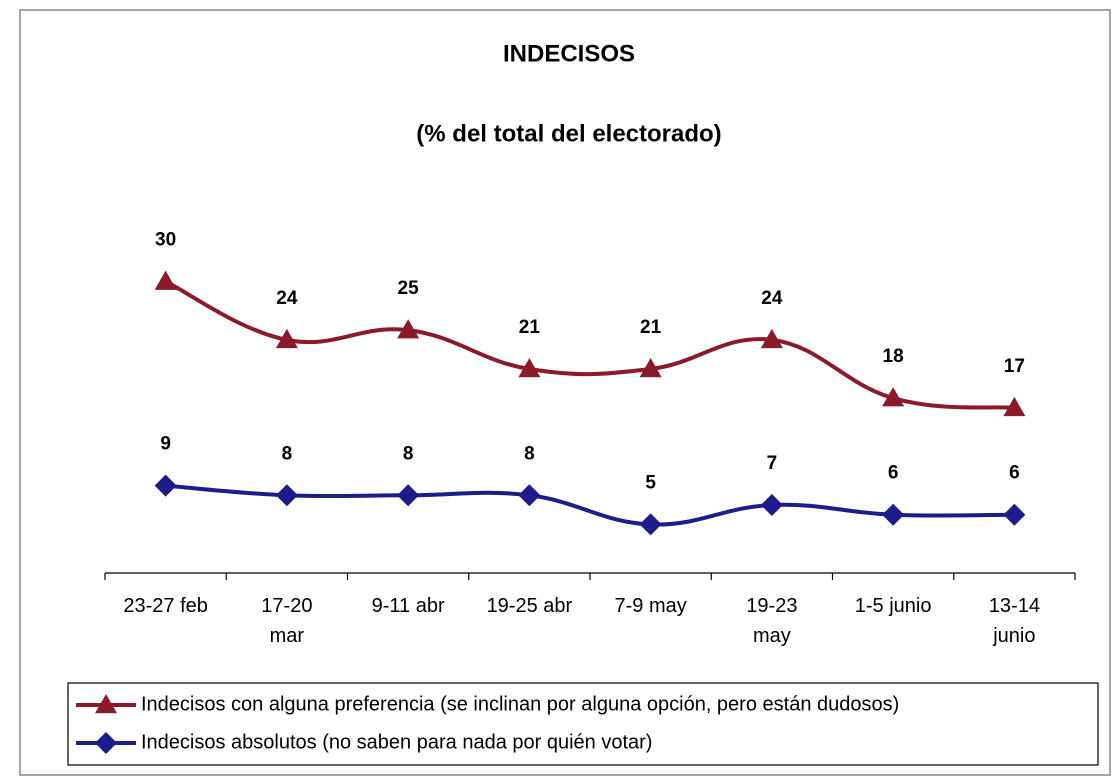  What do you see at coordinates (409, 288) in the screenshot?
I see `data-label: 25` at bounding box center [409, 288].